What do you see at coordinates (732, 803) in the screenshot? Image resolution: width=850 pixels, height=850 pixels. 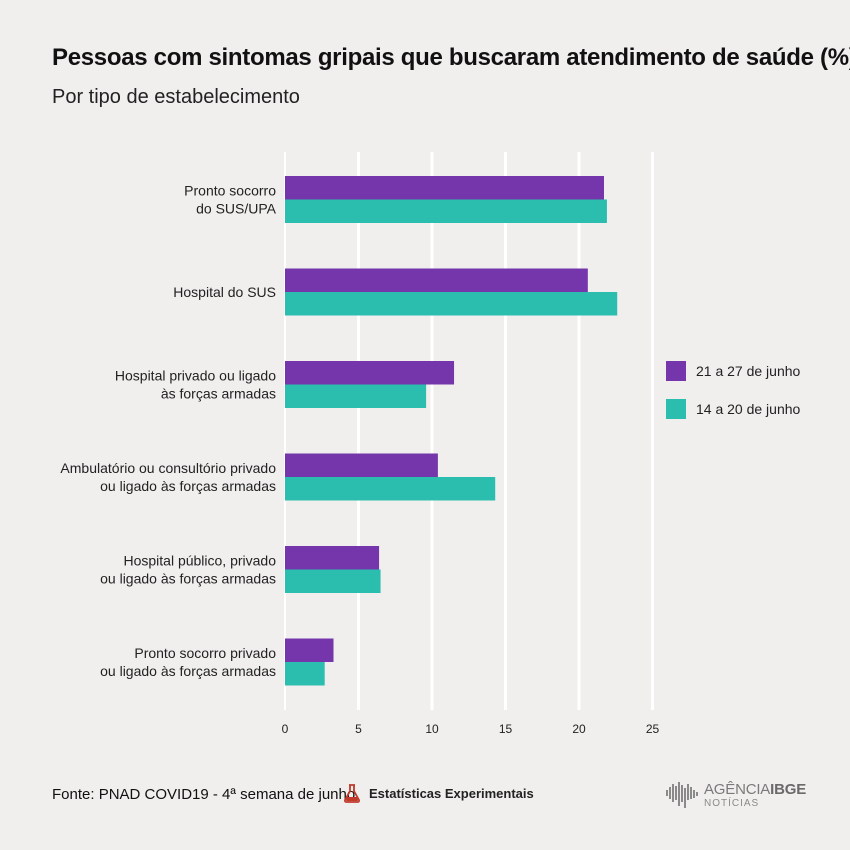 I see `brand-noticias: NOTÍCIAS` at bounding box center [732, 803].